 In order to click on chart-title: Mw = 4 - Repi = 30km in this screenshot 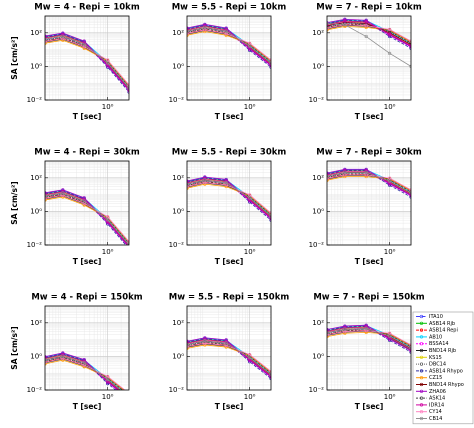, I will do `click(87, 153)`.